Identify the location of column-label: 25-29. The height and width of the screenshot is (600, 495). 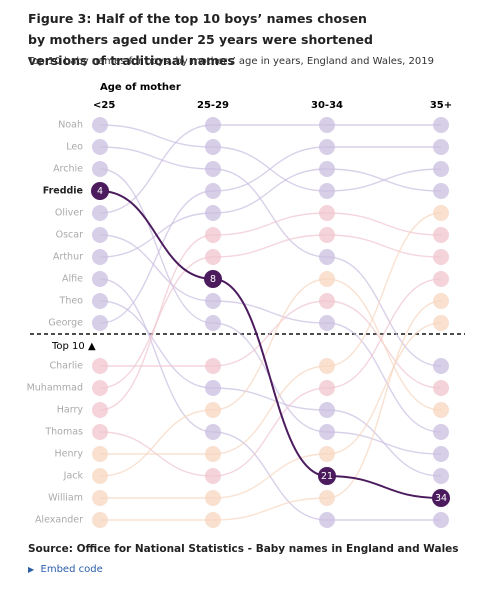
(213, 105).